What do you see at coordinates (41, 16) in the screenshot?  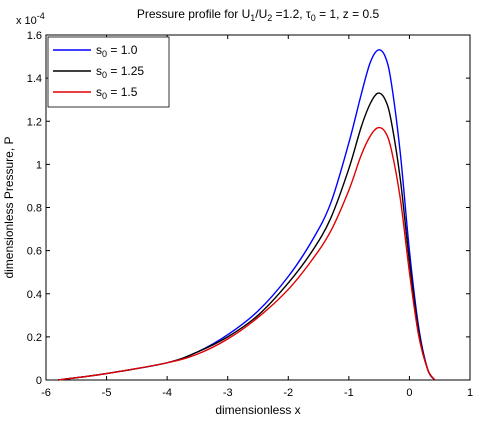 I see `y-multiplier-exp: -4` at bounding box center [41, 16].